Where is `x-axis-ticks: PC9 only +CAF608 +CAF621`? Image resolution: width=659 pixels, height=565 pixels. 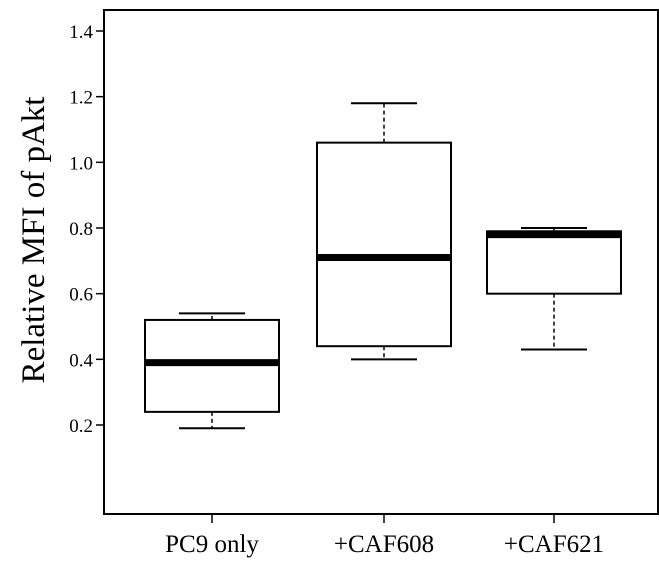 x-axis-ticks: PC9 only +CAF608 +CAF621 is located at coordinates (384, 536).